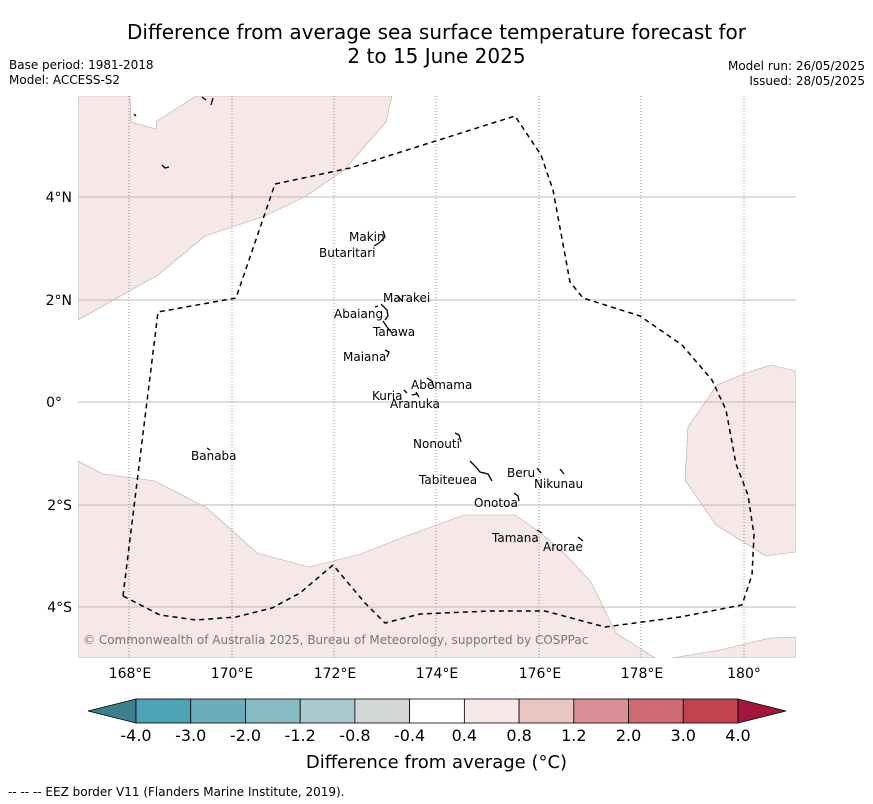  What do you see at coordinates (354, 735) in the screenshot?
I see `colorbar-tick-label: -0.8` at bounding box center [354, 735].